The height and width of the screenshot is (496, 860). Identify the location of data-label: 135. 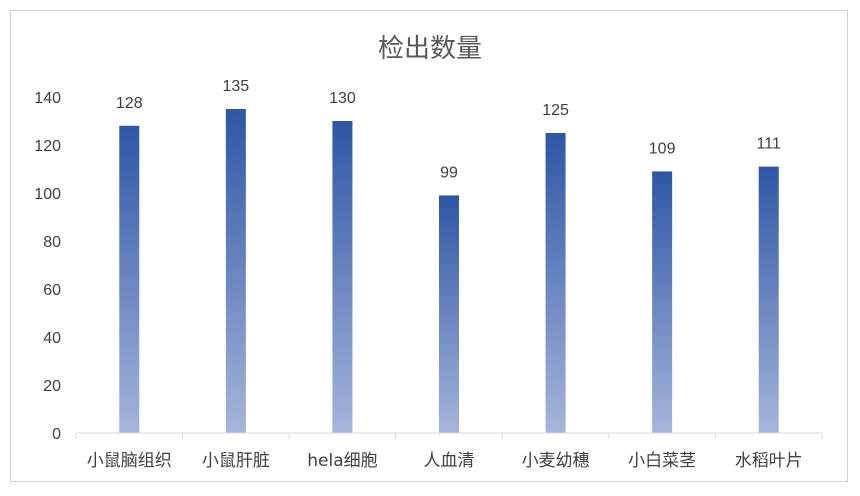
(236, 86).